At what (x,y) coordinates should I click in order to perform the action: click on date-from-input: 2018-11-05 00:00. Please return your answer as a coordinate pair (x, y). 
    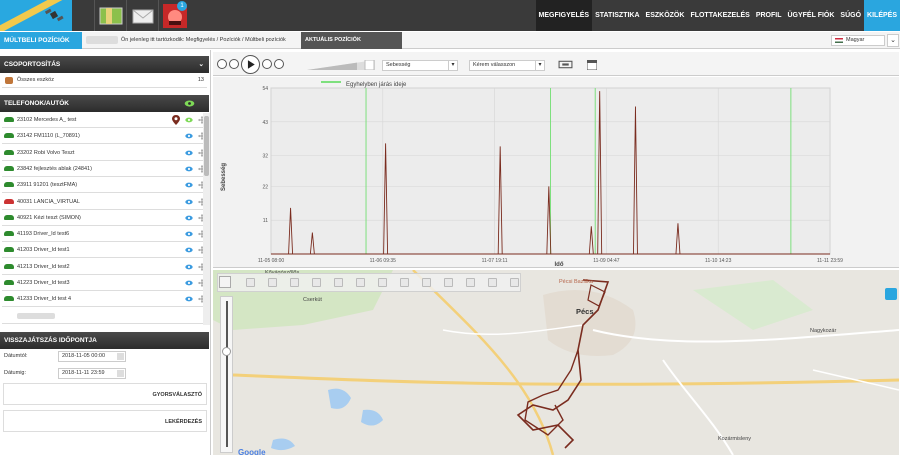
    Looking at the image, I should click on (92, 356).